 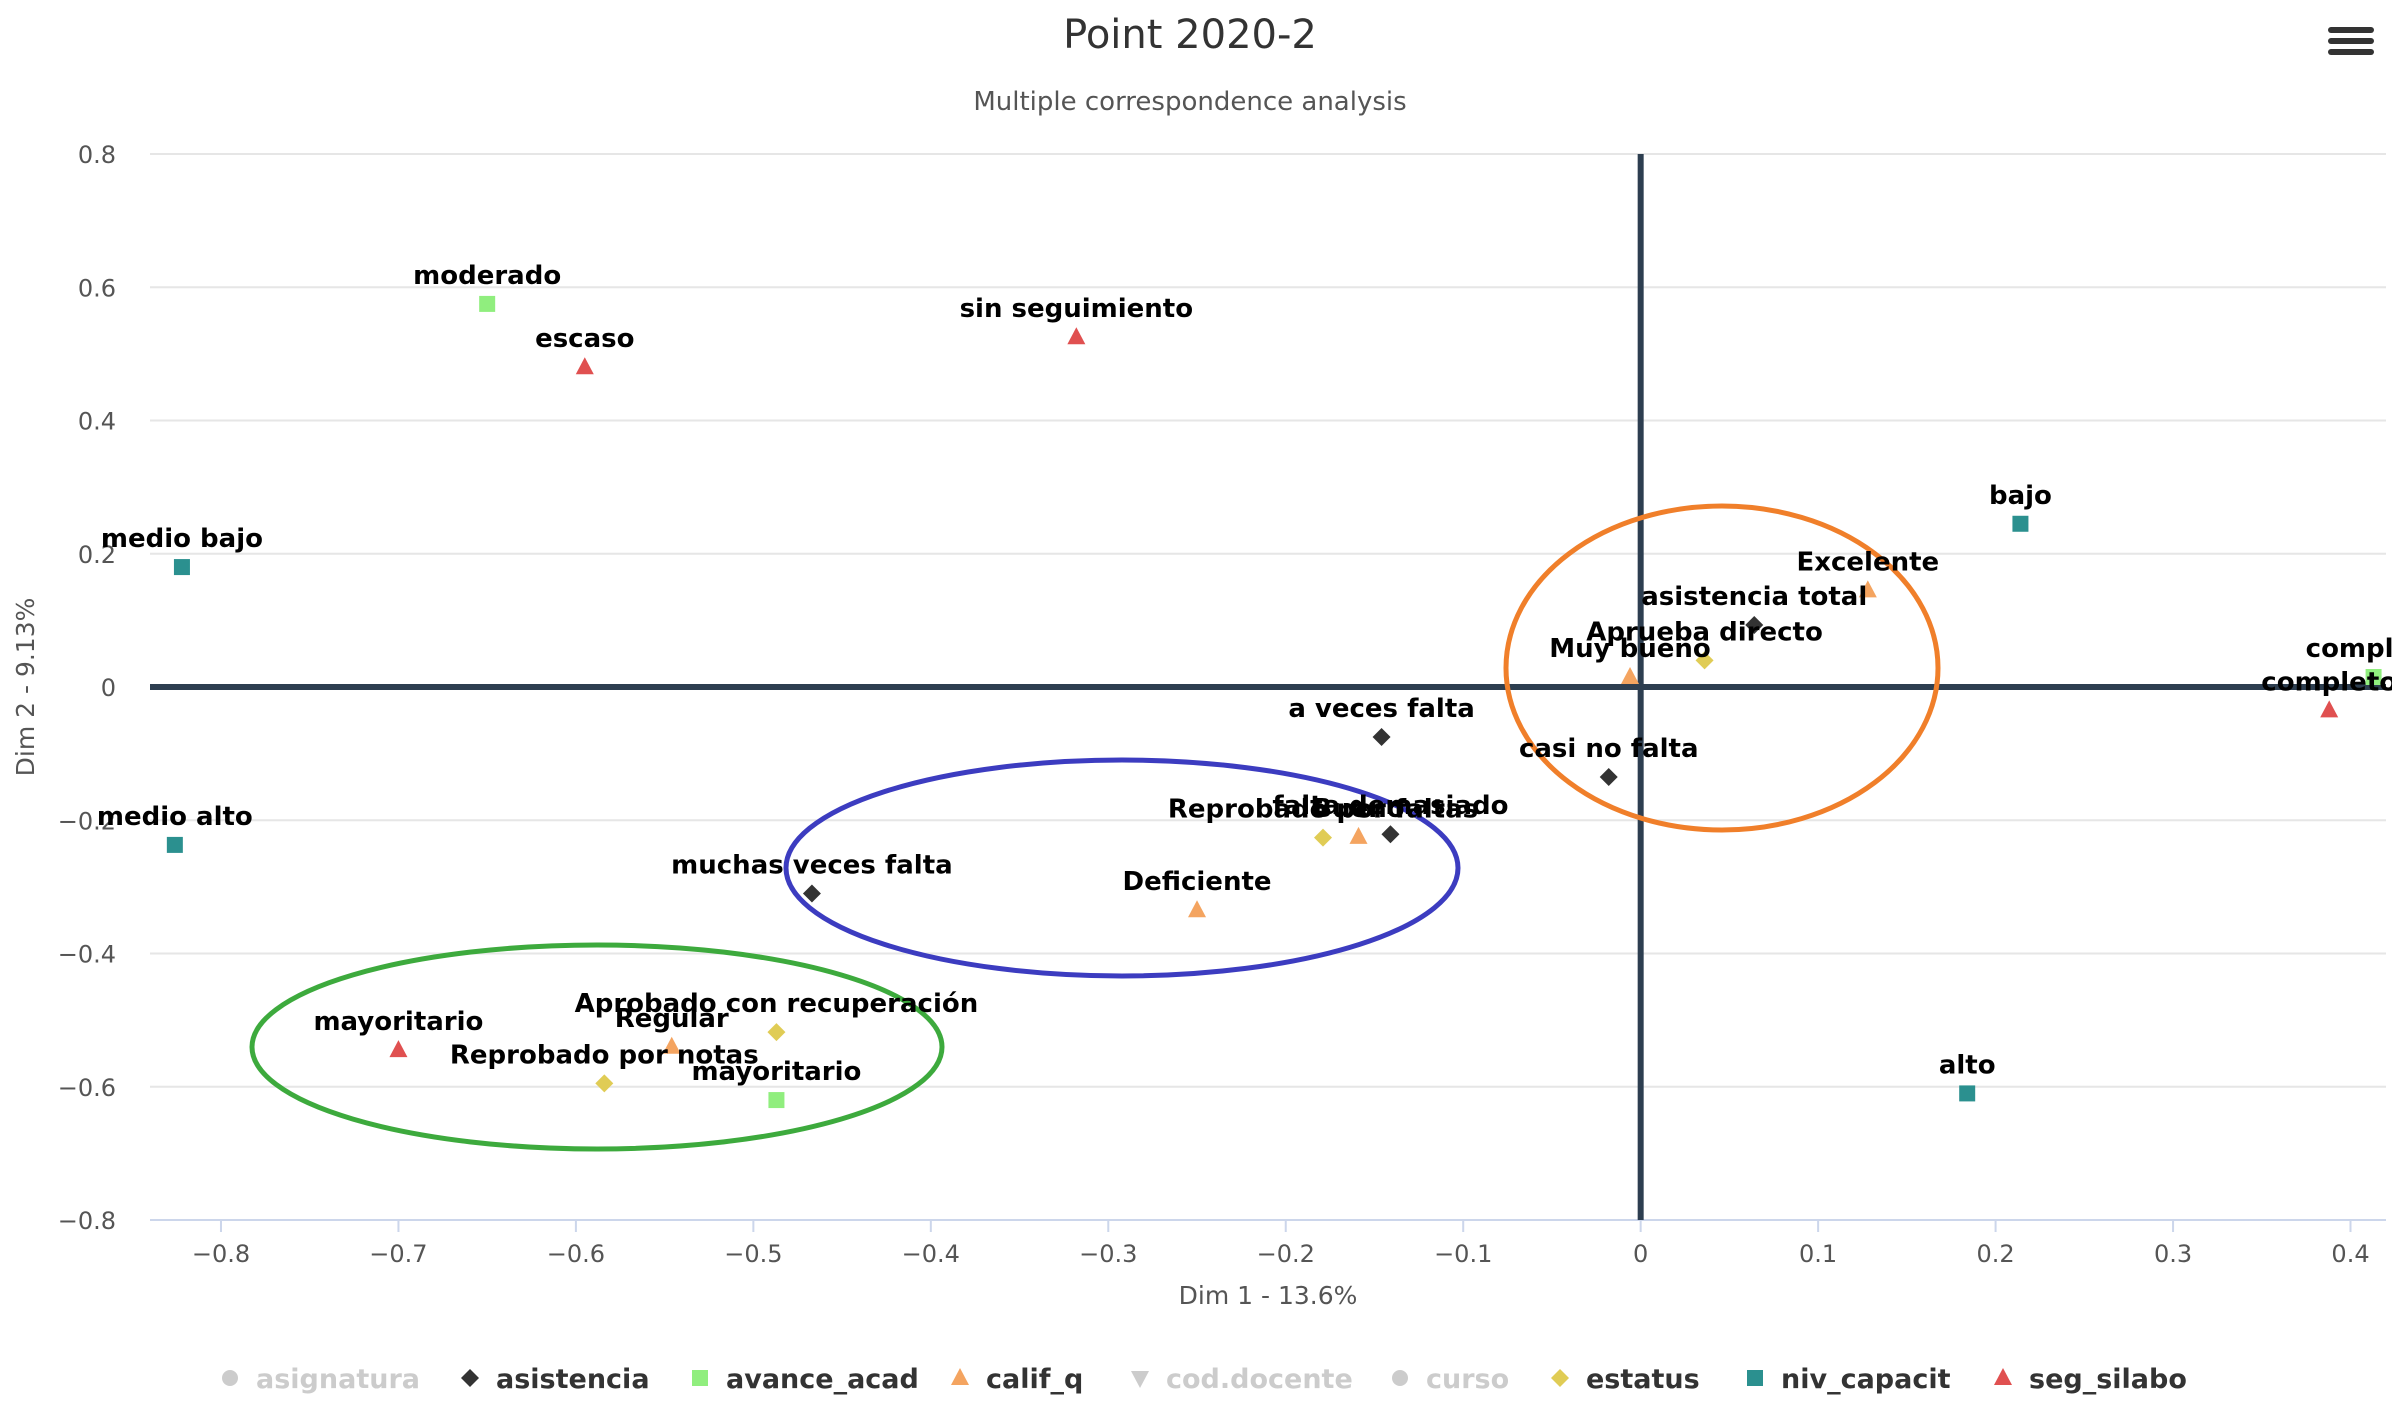 I want to click on legend-label-avance_acad: avance_acad, so click(x=822, y=1379).